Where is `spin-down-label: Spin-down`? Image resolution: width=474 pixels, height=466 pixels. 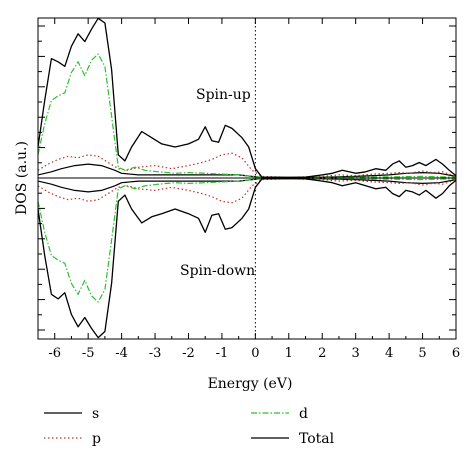
spin-down-label: Spin-down is located at coordinates (217, 271).